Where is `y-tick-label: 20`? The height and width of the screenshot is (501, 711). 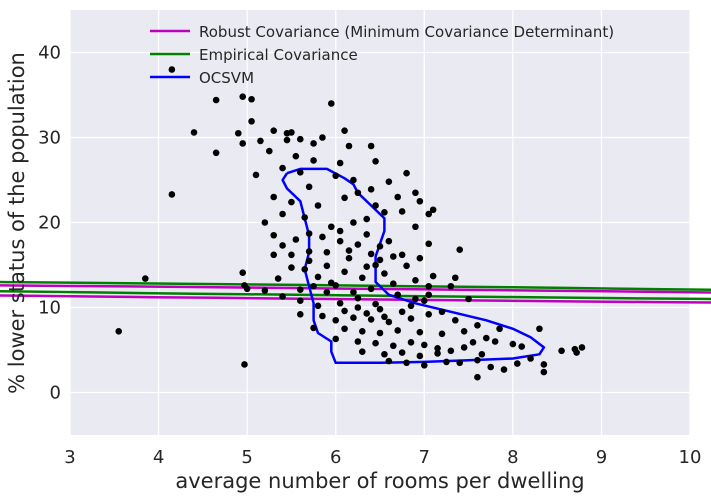
y-tick-label: 20 is located at coordinates (49, 223).